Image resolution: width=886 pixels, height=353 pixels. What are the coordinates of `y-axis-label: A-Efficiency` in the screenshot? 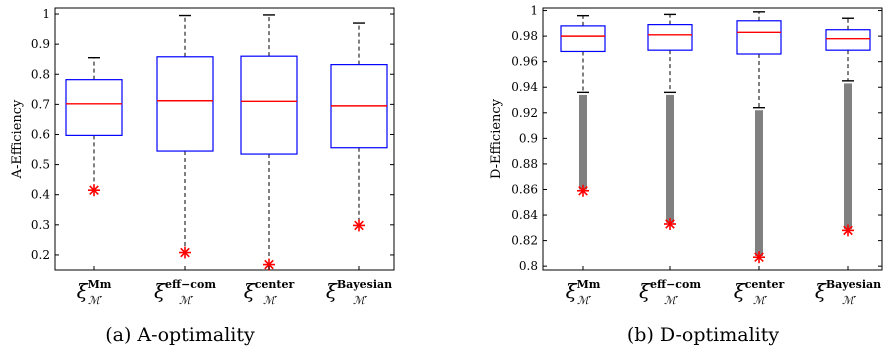 It's located at (17, 139).